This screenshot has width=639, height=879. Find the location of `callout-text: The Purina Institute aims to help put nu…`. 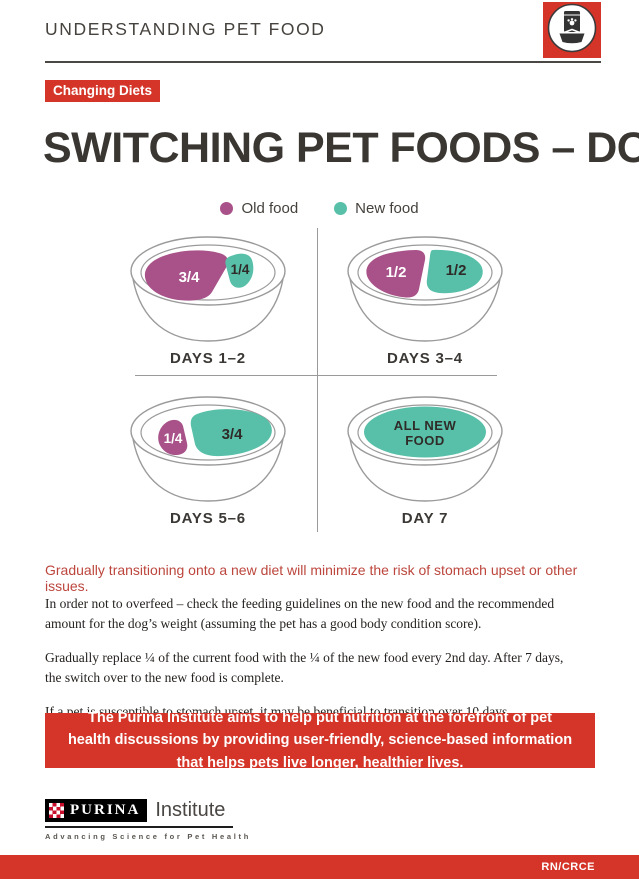

callout-text: The Purina Institute aims to help put nu… is located at coordinates (320, 740).